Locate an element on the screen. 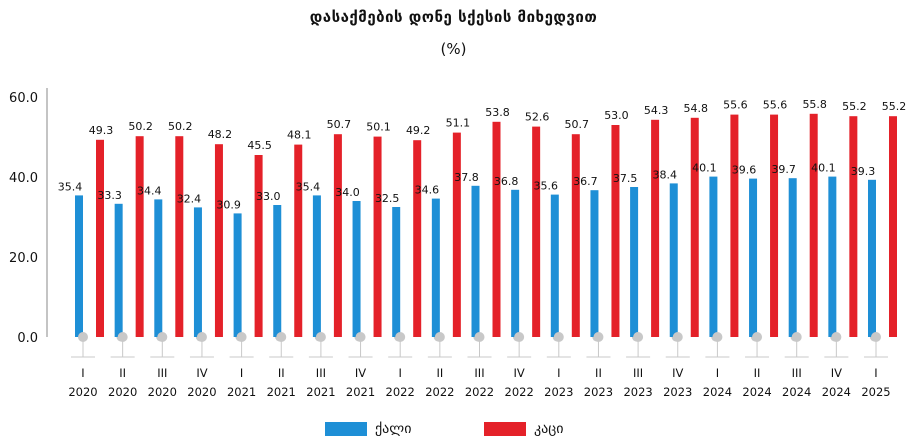 The height and width of the screenshot is (443, 907). data-label-men: 55.2 is located at coordinates (894, 106).